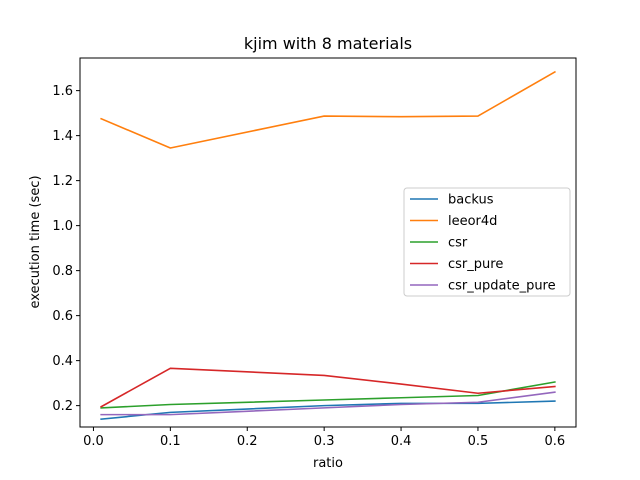 The image size is (640, 480). What do you see at coordinates (35, 241) in the screenshot?
I see `y-axis-label: execution time (sec)` at bounding box center [35, 241].